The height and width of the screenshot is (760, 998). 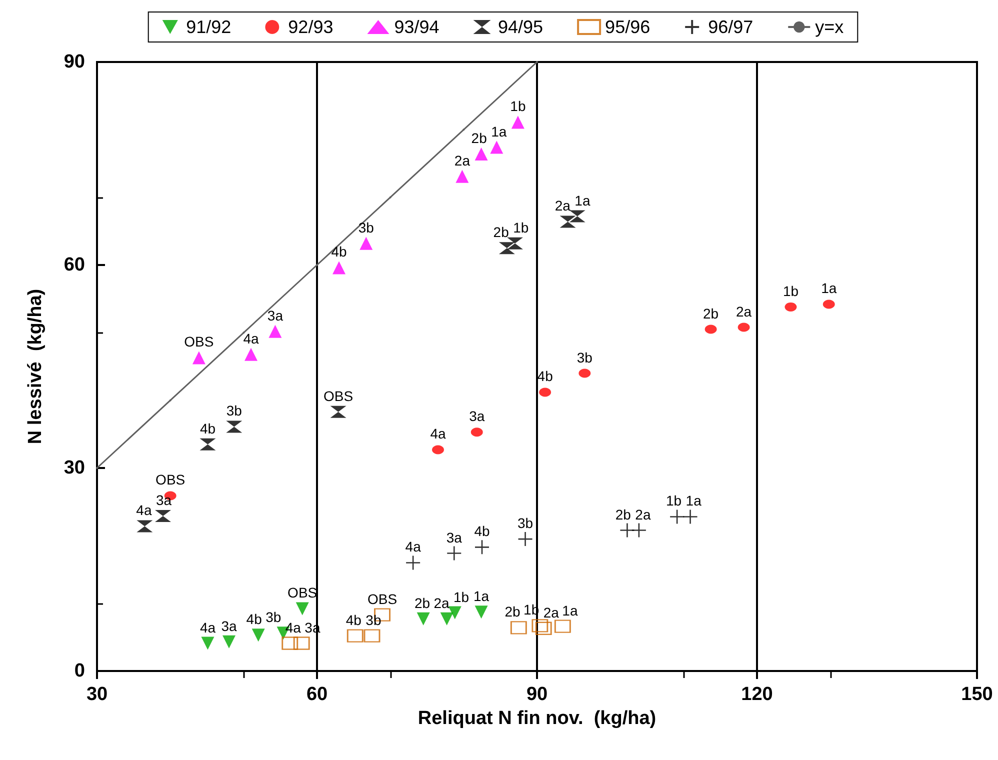 I want to click on x-tick-label: 30, so click(x=97, y=694).